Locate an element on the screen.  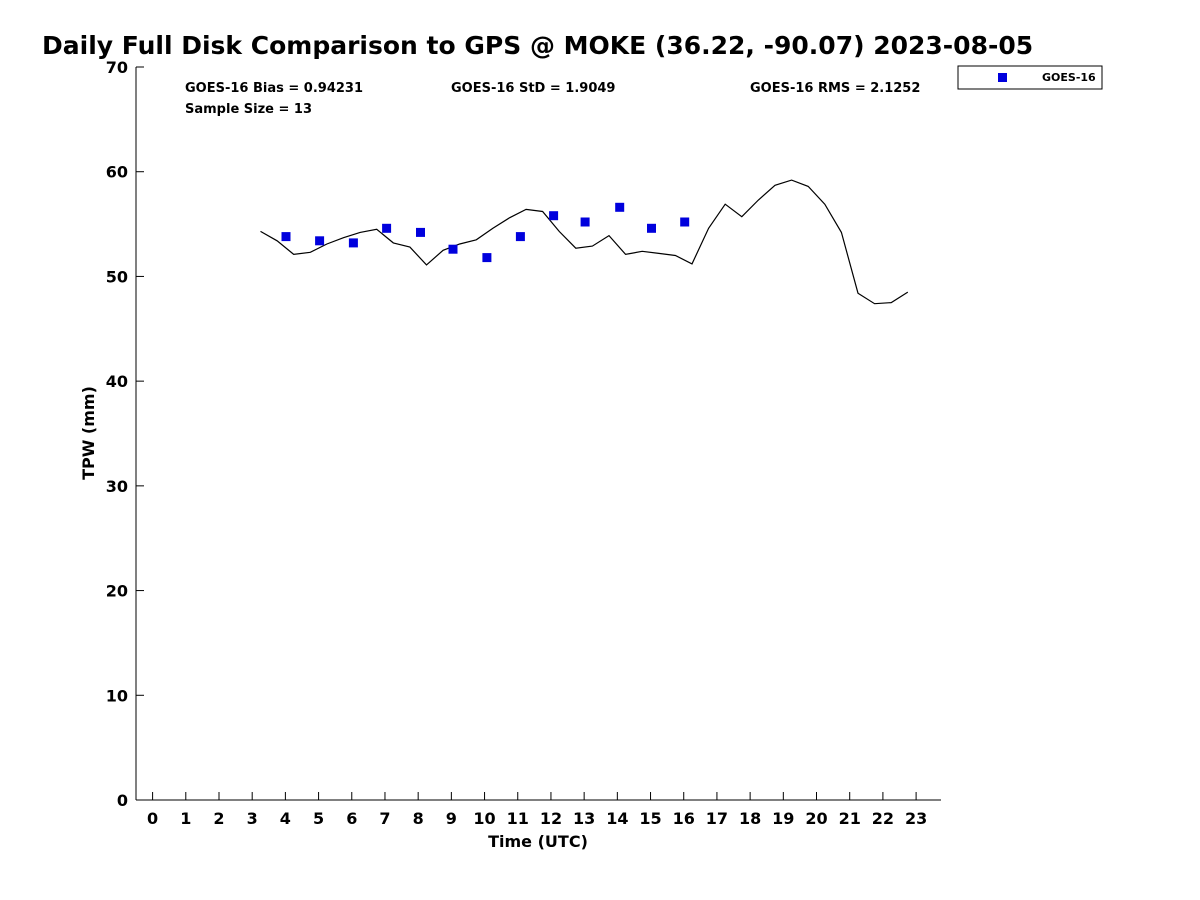
x-tick-label: 3 is located at coordinates (252, 818).